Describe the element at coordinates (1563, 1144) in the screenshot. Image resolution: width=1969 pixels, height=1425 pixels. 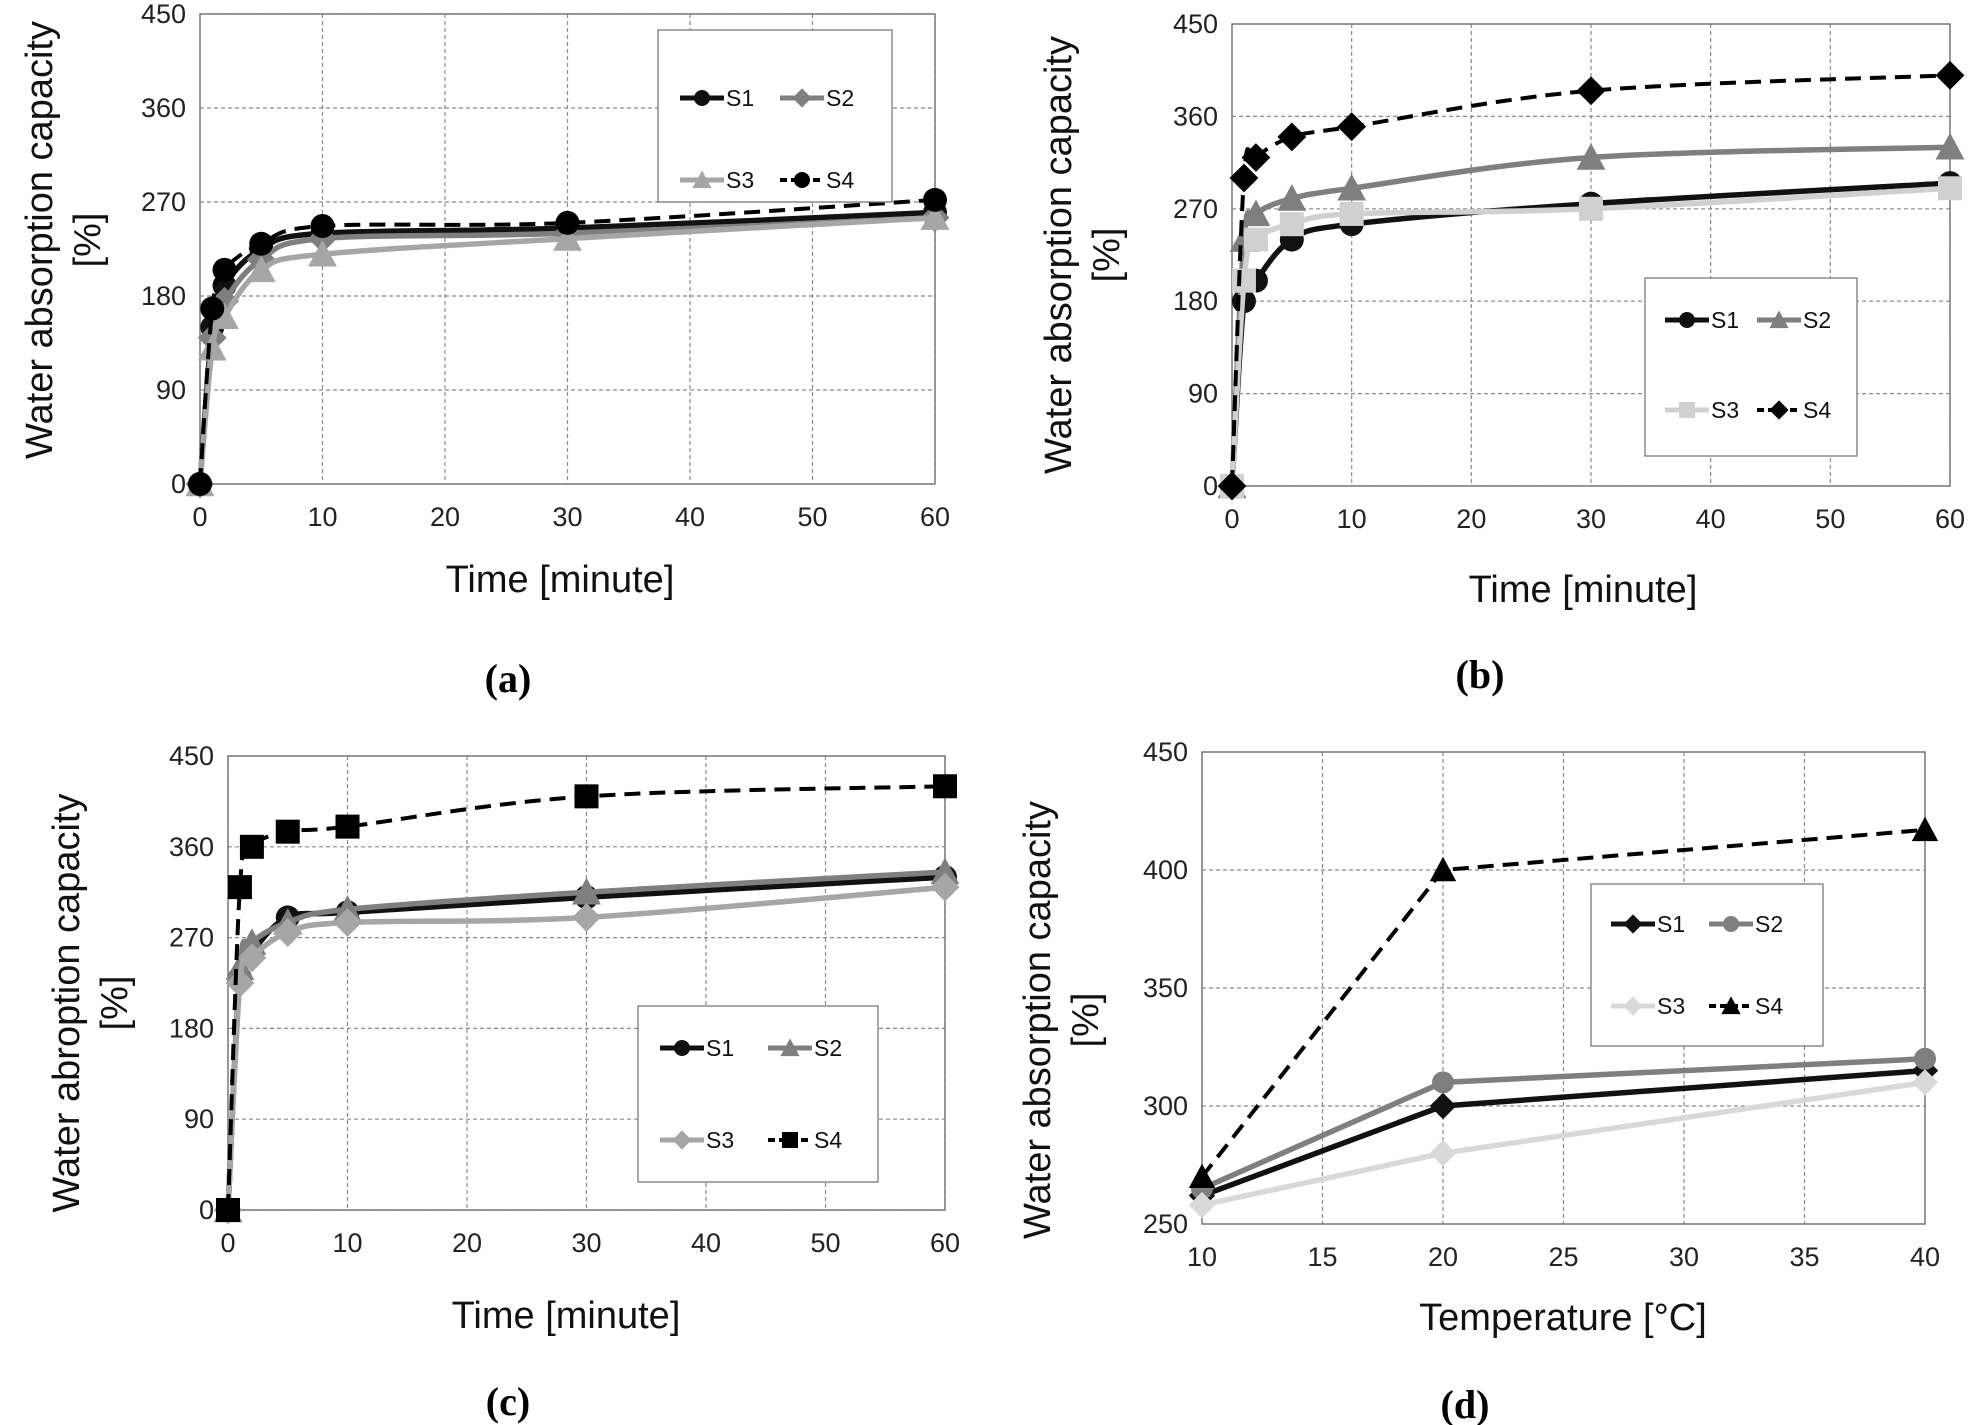
I see `series-s3` at that location.